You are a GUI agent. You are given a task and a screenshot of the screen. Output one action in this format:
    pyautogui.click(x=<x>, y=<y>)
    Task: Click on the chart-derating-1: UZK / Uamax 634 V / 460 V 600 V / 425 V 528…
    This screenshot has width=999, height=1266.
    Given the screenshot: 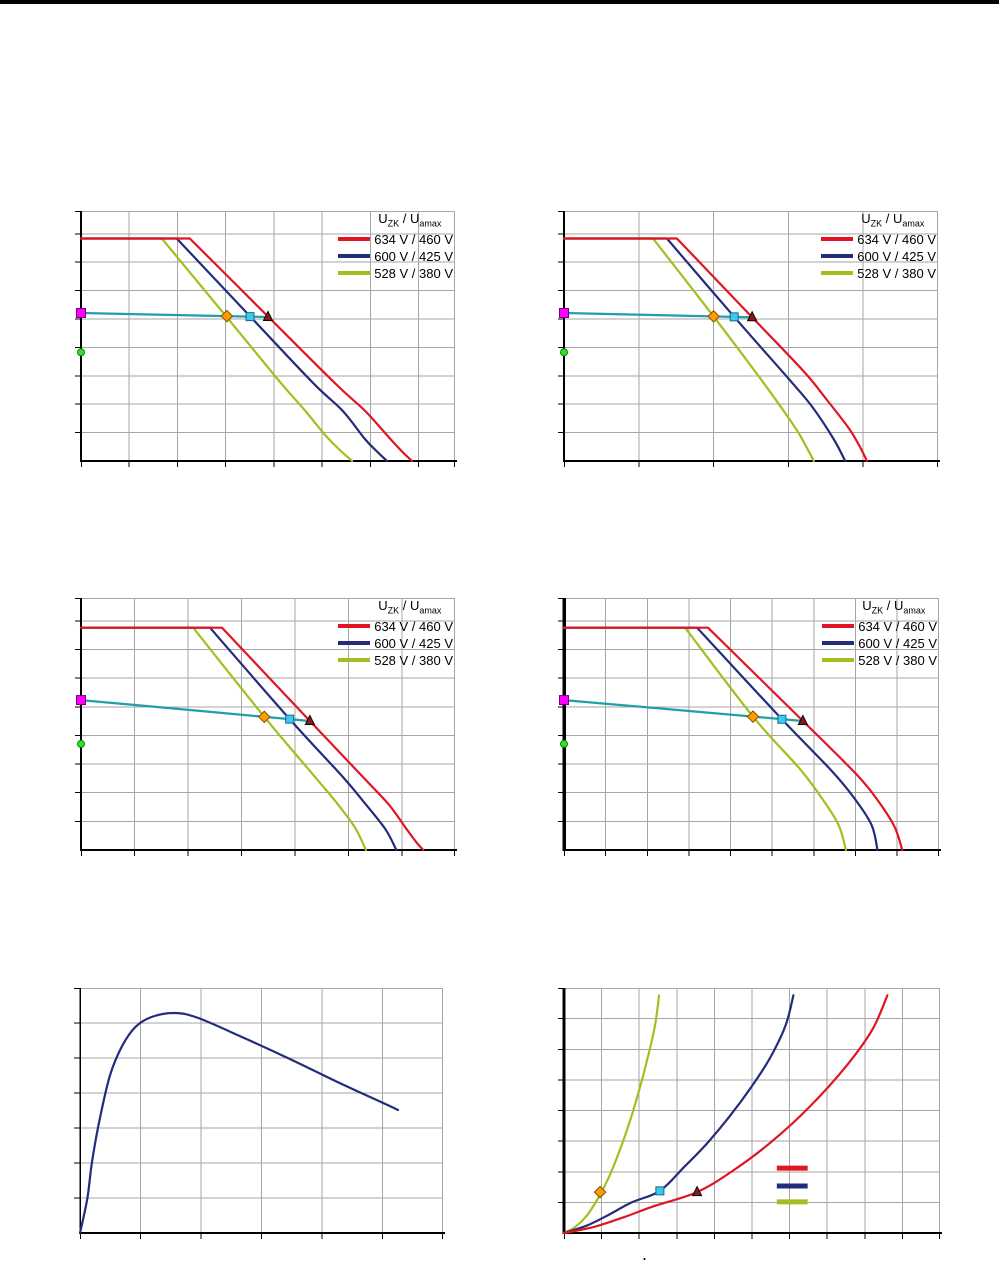 What is the action you would take?
    pyautogui.click(x=266, y=339)
    